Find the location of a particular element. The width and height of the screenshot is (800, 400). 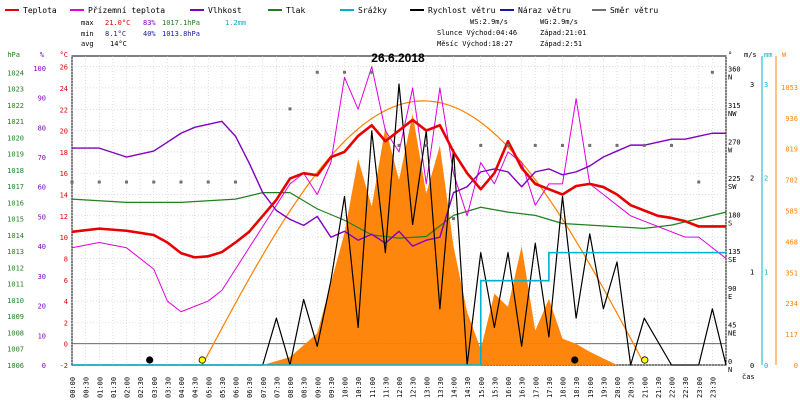

axis-temp-tick: 10 is located at coordinates (64, 238).